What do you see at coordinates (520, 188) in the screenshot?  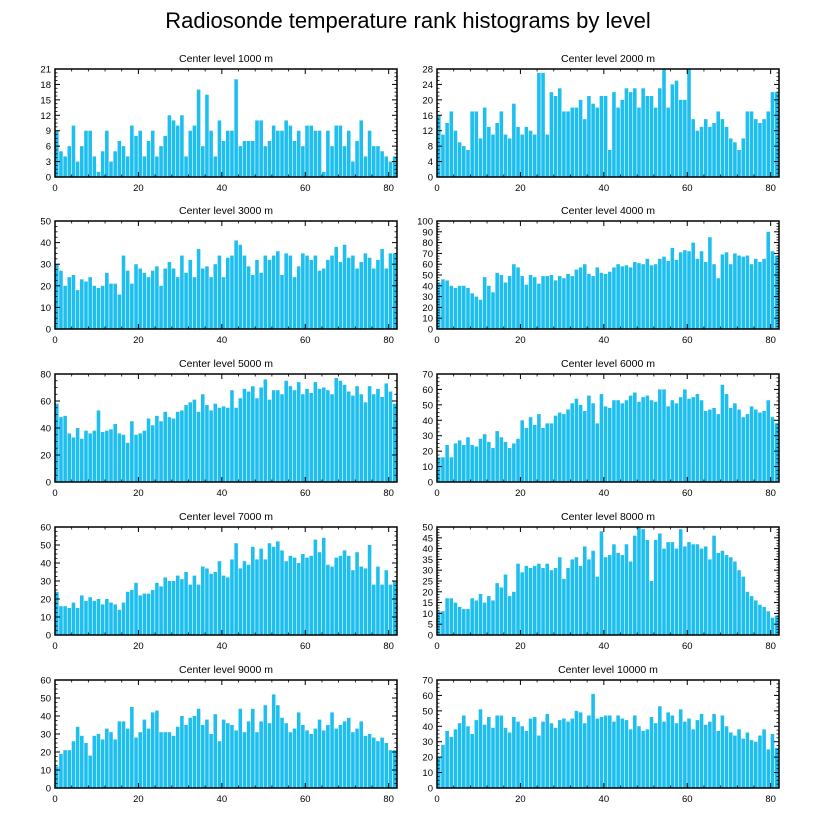 I see `x-tick-label: 20` at bounding box center [520, 188].